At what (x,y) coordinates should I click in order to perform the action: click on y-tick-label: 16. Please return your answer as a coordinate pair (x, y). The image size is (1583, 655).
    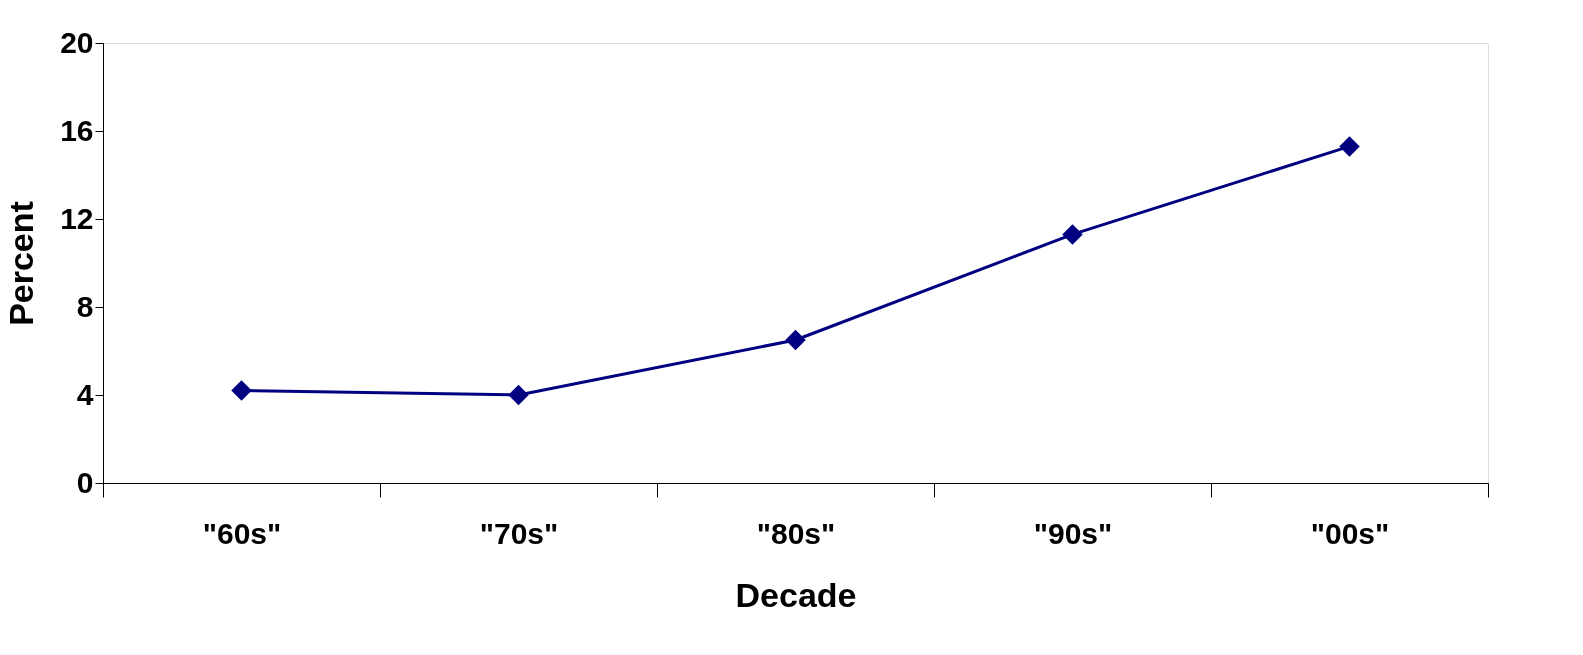
    Looking at the image, I should click on (77, 130).